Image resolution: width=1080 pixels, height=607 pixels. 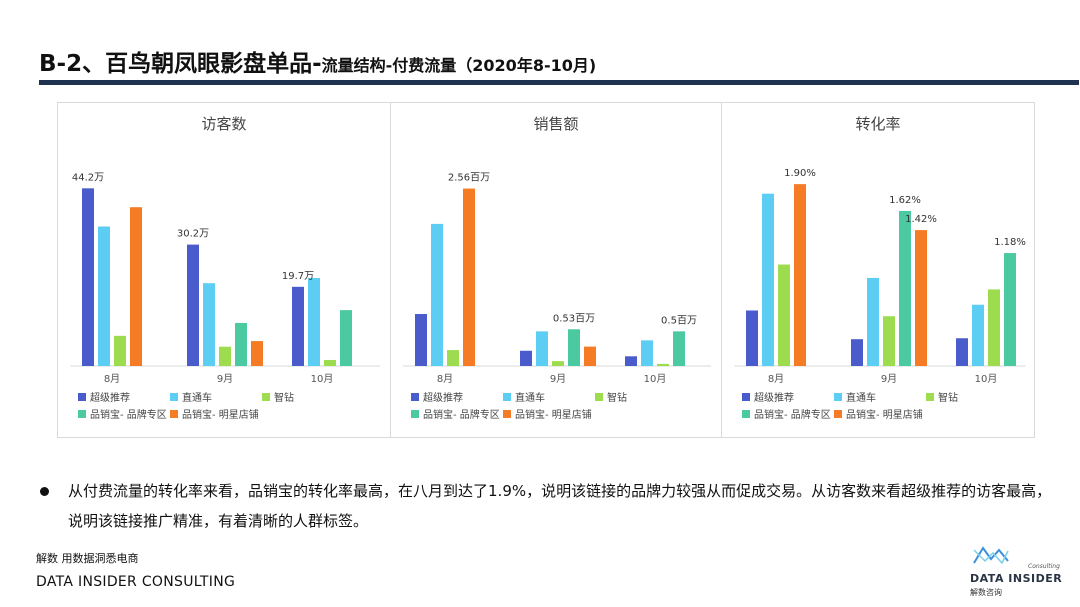 What do you see at coordinates (298, 276) in the screenshot?
I see `data-label: 19.7万` at bounding box center [298, 276].